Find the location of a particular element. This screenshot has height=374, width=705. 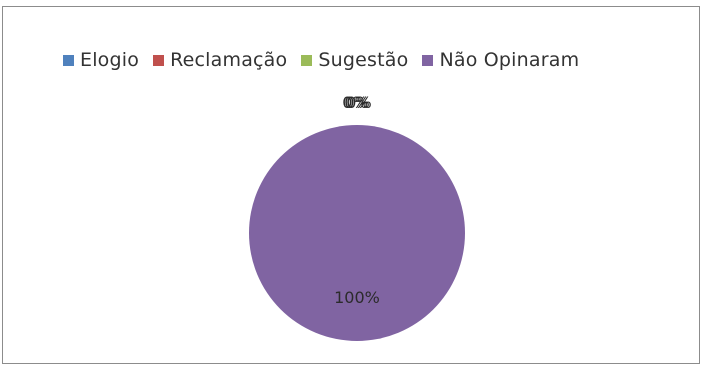

legend-swatch-reclamacao is located at coordinates (159, 60).